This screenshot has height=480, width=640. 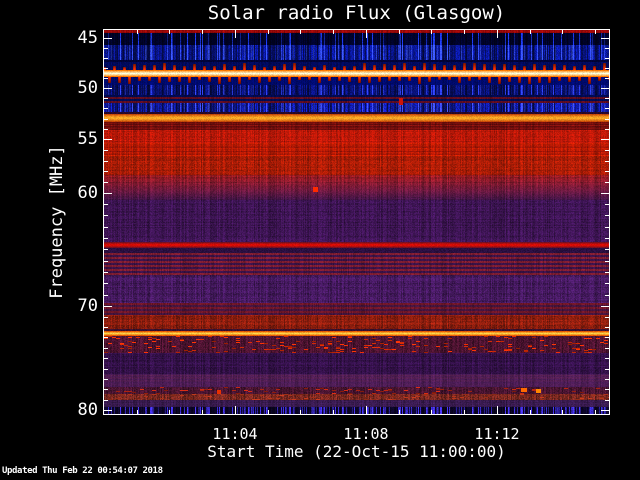 What do you see at coordinates (87, 193) in the screenshot?
I see `y-tick-label: 60` at bounding box center [87, 193].